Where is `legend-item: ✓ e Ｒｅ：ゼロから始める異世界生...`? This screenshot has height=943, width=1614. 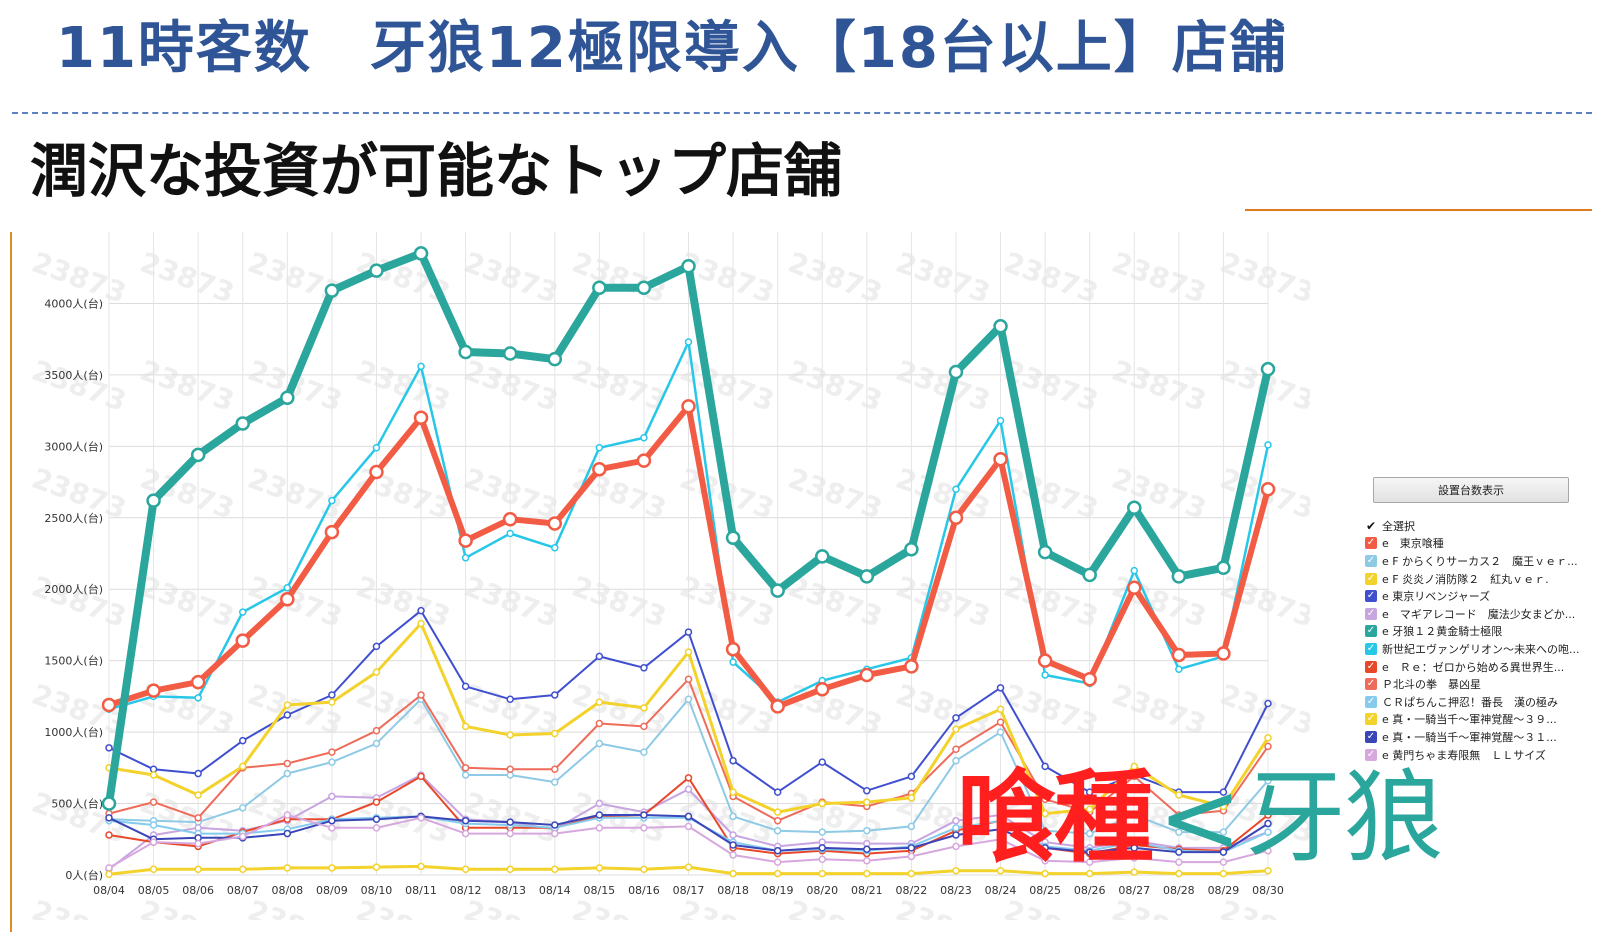 legend-item: ✓ e Ｒｅ：ゼロから始める異世界生... is located at coordinates (1475, 667).